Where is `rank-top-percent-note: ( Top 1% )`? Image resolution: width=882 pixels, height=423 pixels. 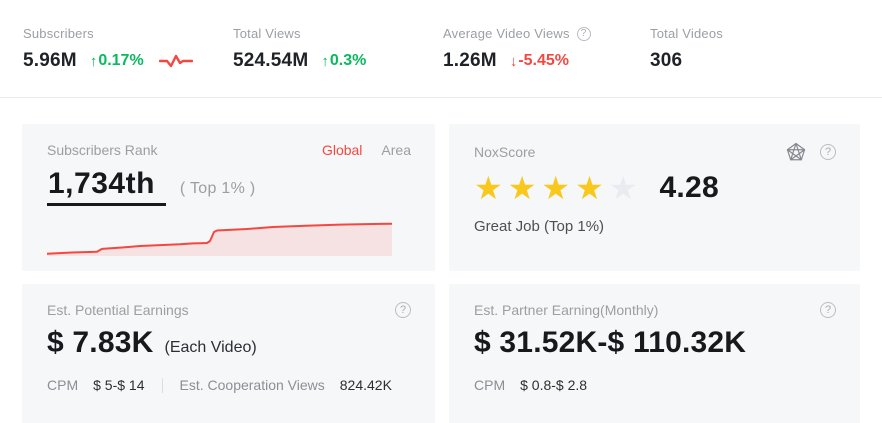
rank-top-percent-note: ( Top 1% ) is located at coordinates (217, 188).